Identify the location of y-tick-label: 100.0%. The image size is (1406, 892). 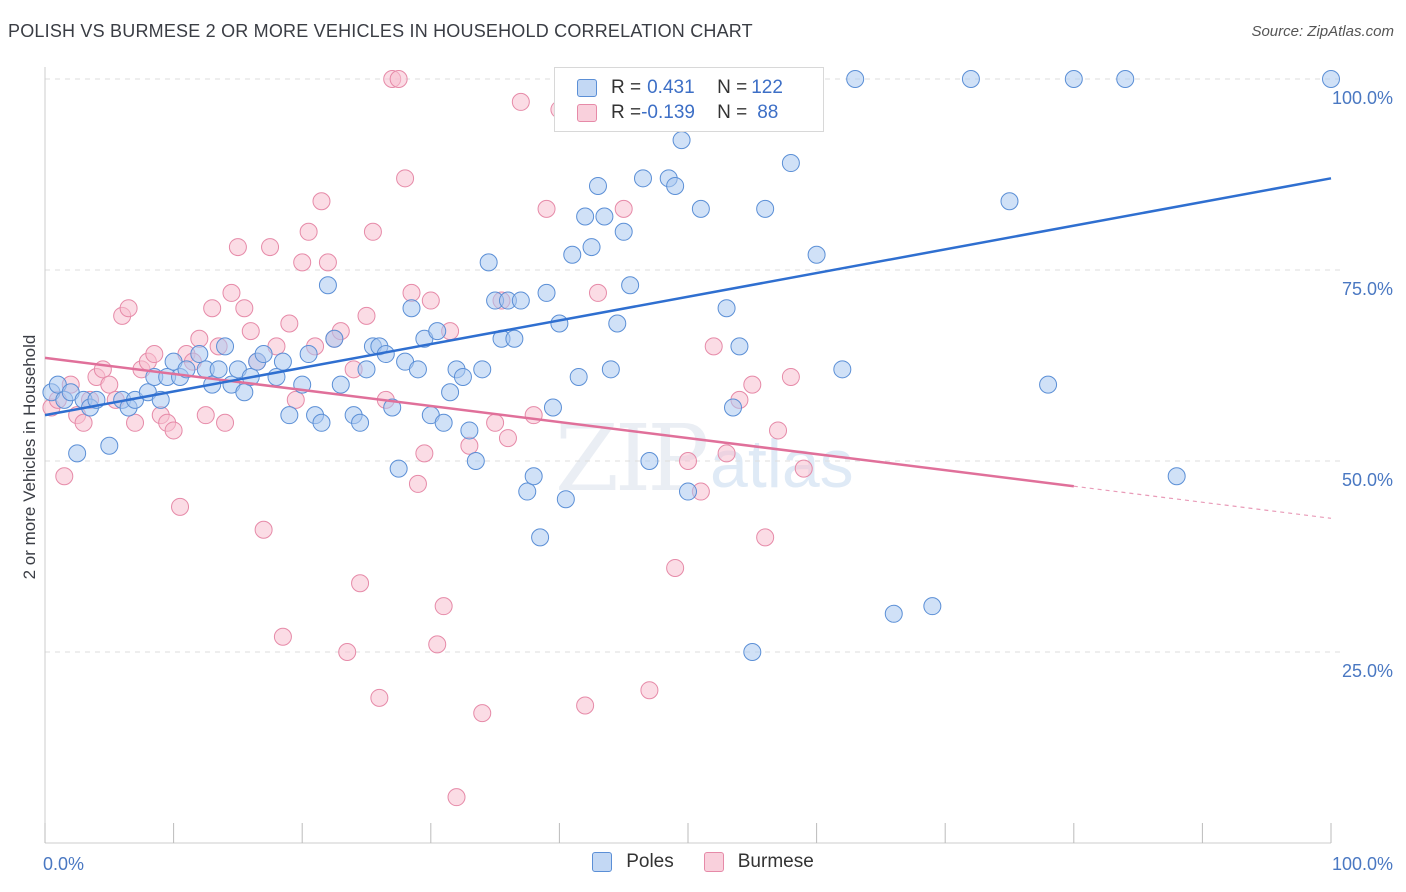
(1362, 98).